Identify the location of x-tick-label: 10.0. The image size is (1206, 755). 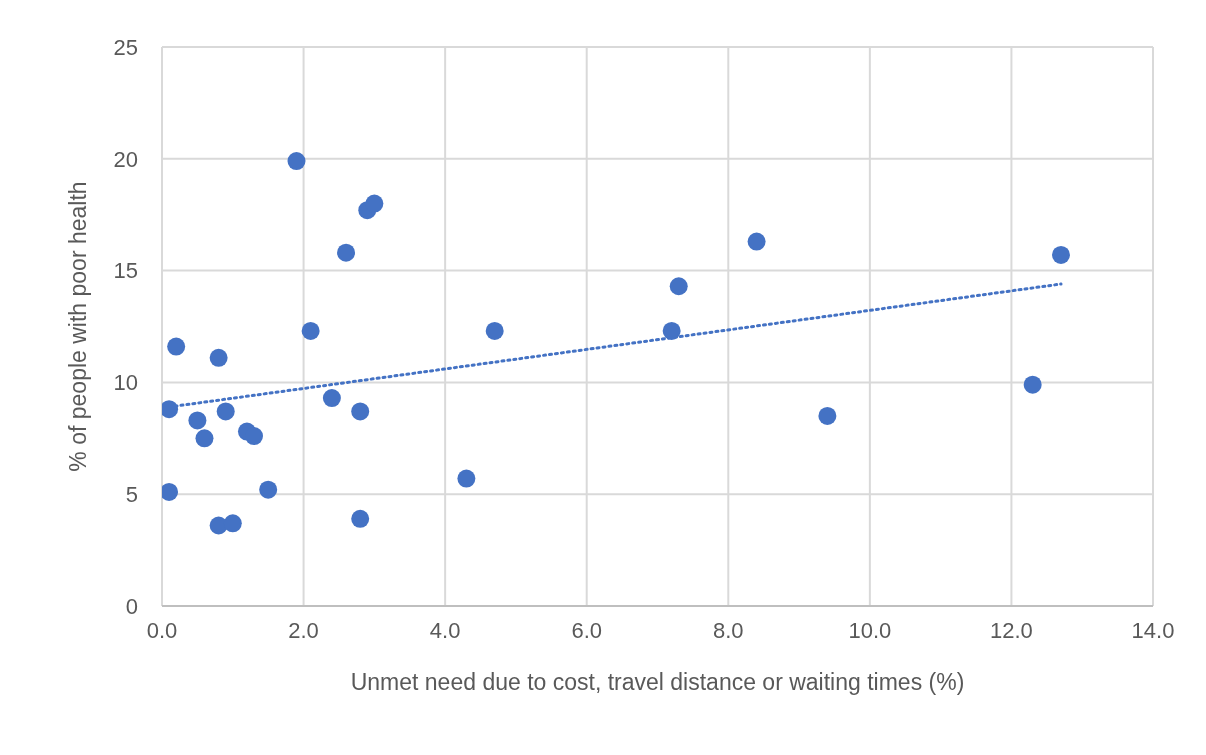
(870, 630).